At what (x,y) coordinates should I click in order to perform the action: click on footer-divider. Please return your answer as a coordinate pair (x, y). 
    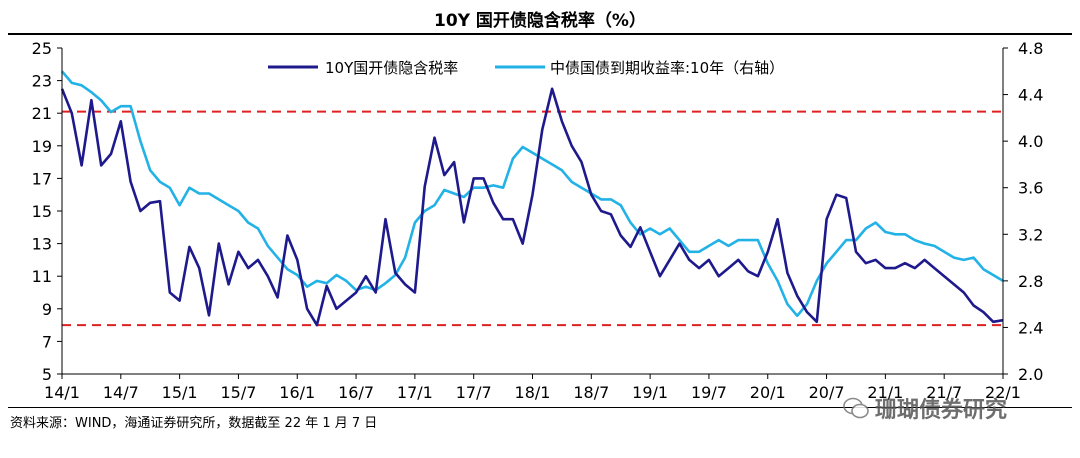
    Looking at the image, I should click on (540, 407).